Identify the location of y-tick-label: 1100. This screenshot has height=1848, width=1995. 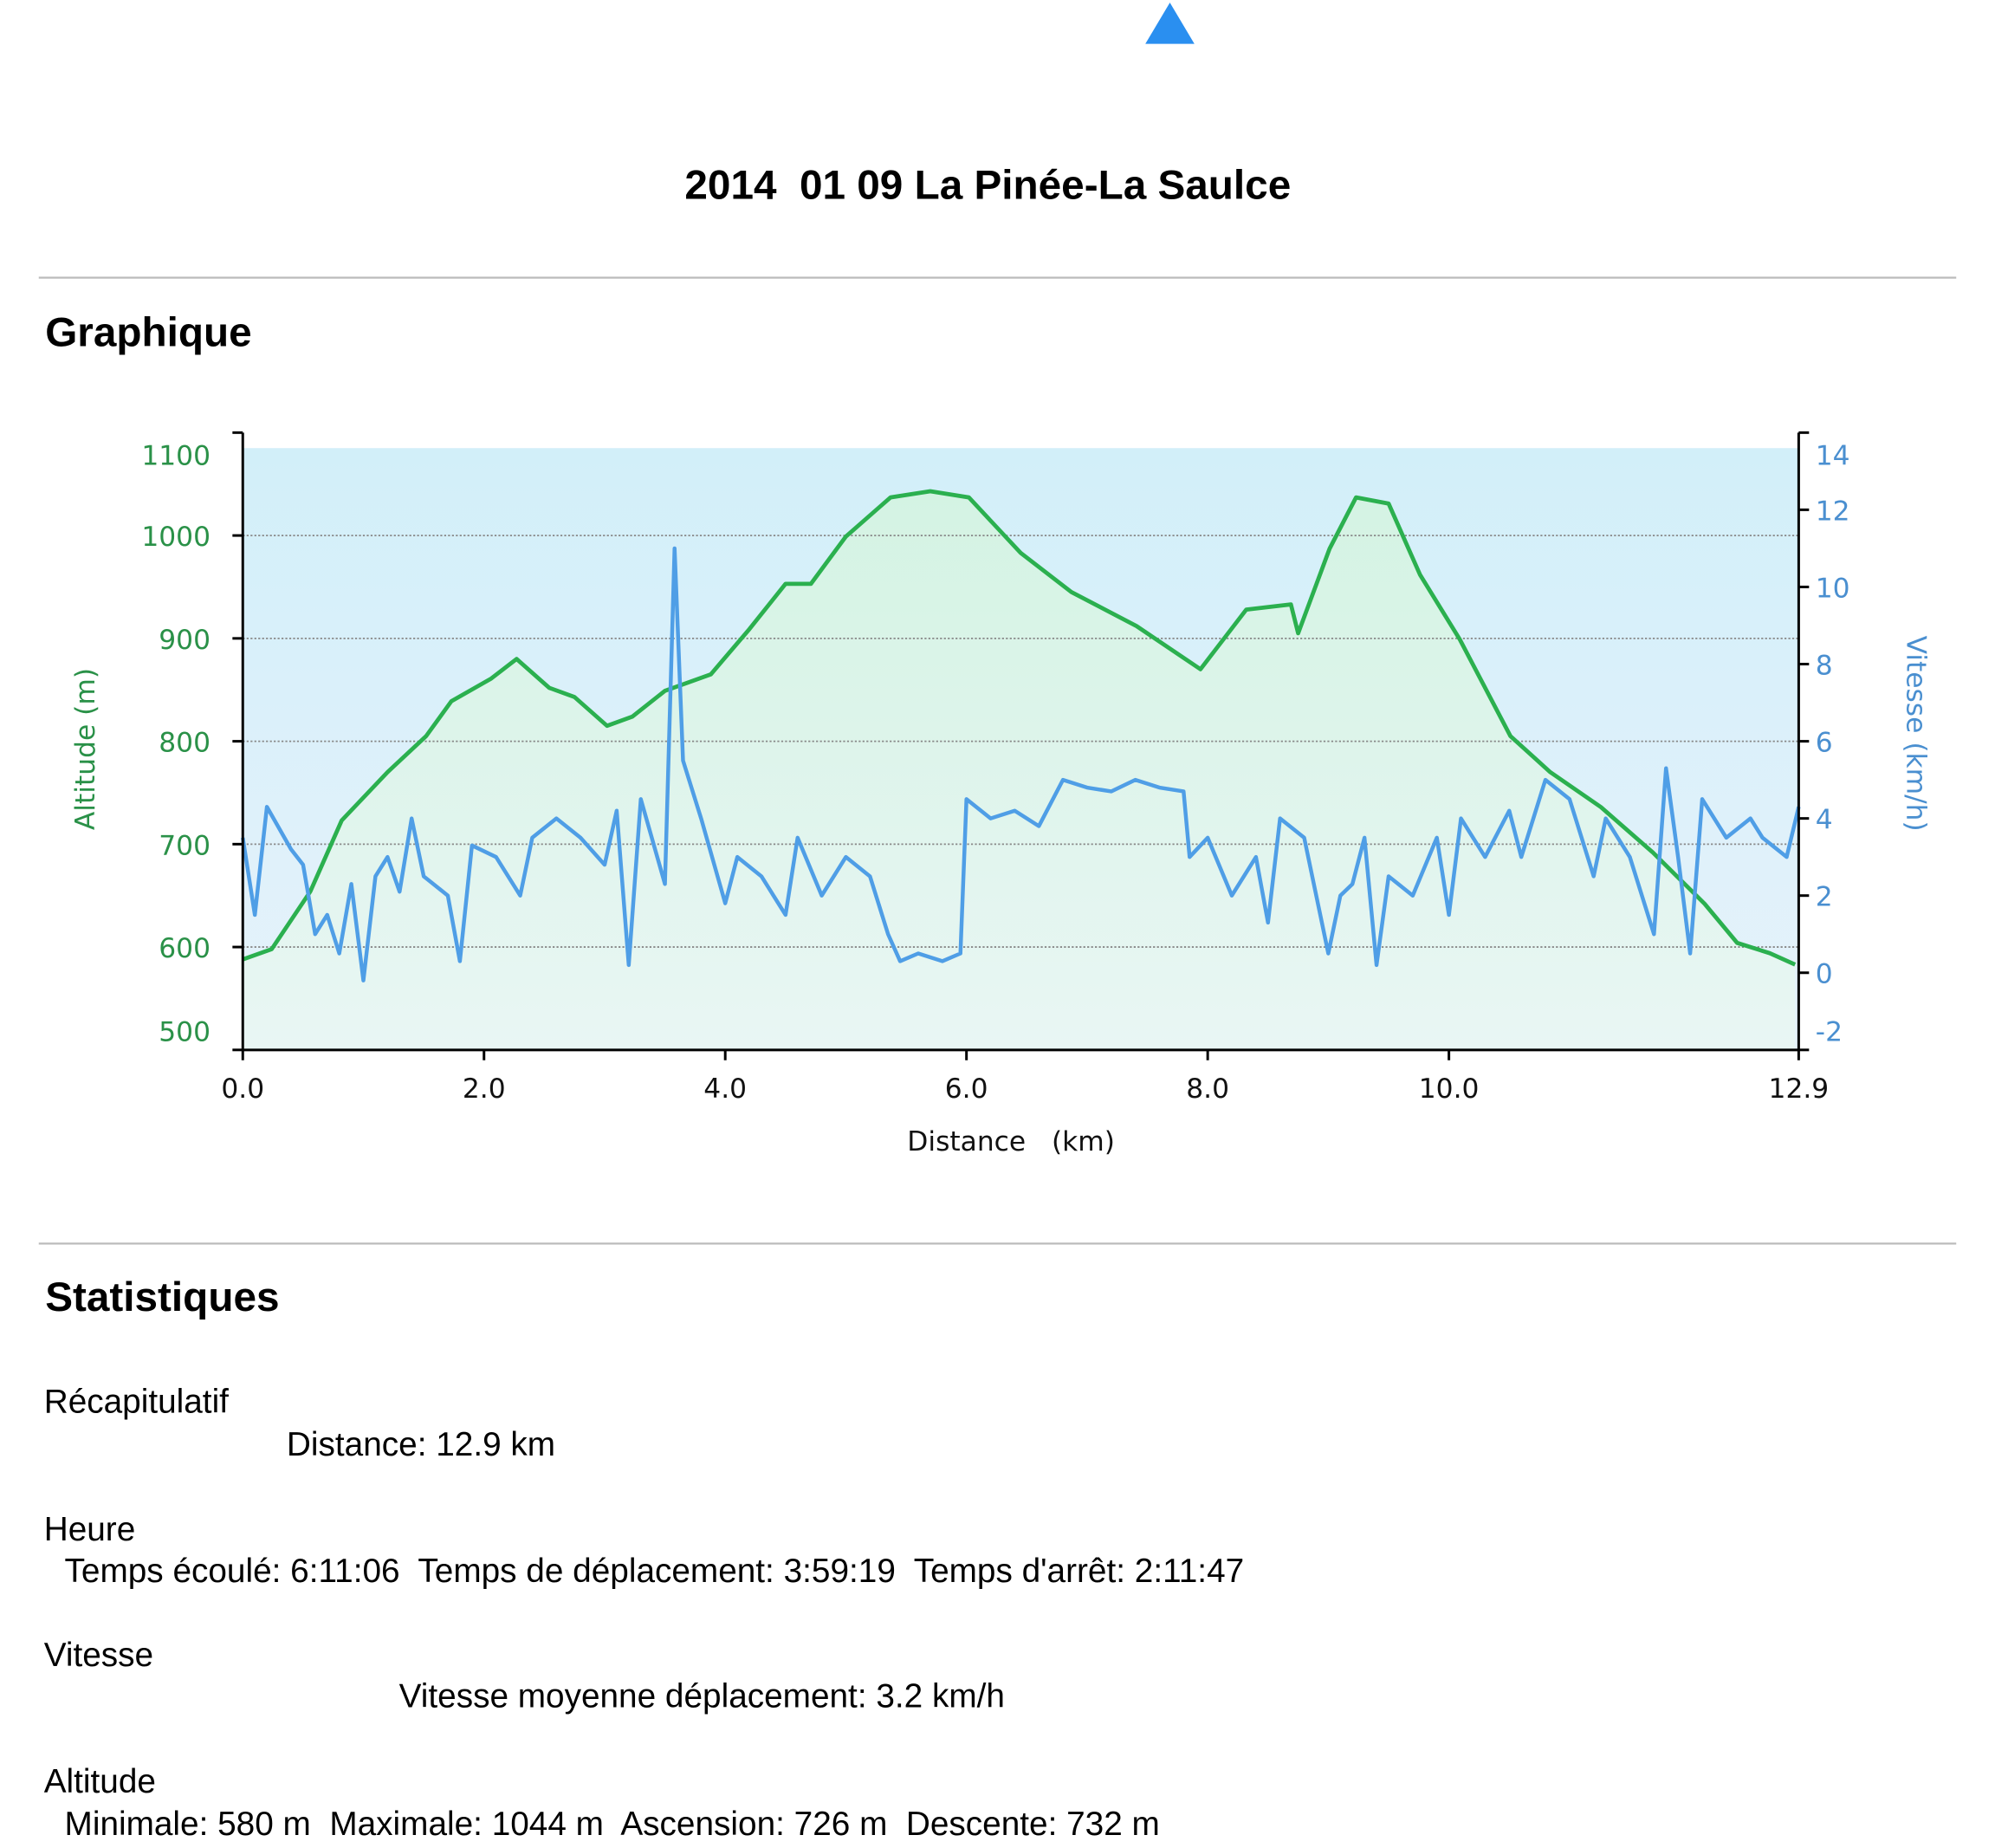
(176, 457).